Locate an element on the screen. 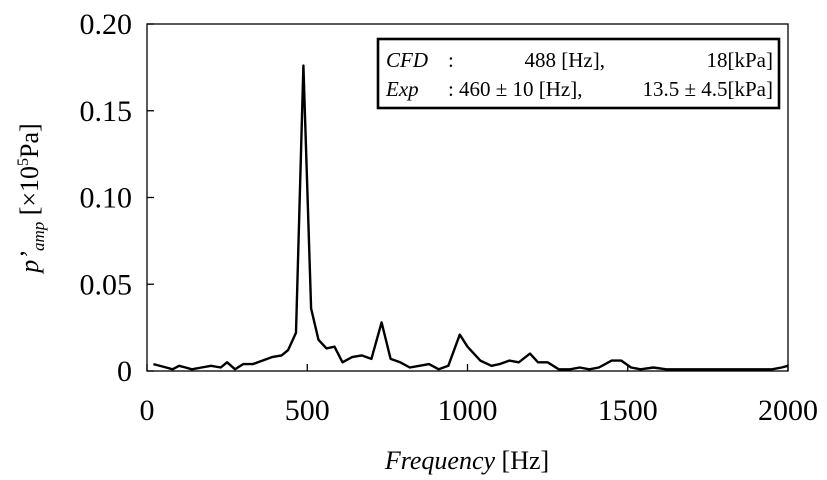 This screenshot has height=480, width=827. legend-row-exp-freq: 460 ± 10 [Hz], is located at coordinates (521, 89).